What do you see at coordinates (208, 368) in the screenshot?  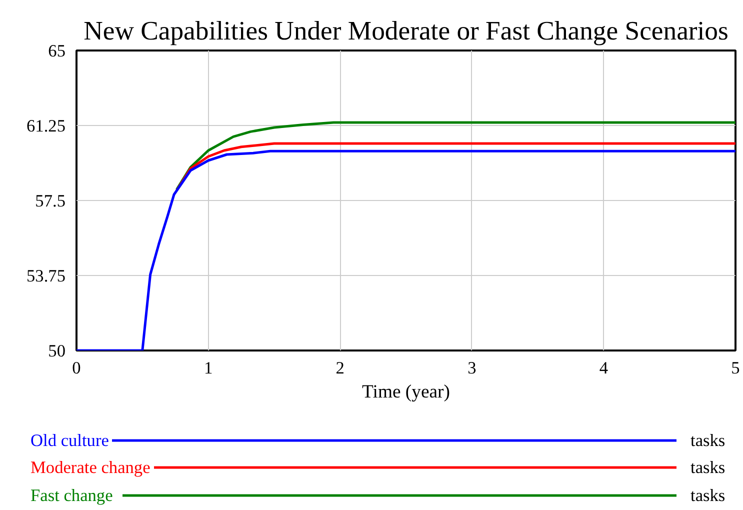 I see `x-tick-label: 1` at bounding box center [208, 368].